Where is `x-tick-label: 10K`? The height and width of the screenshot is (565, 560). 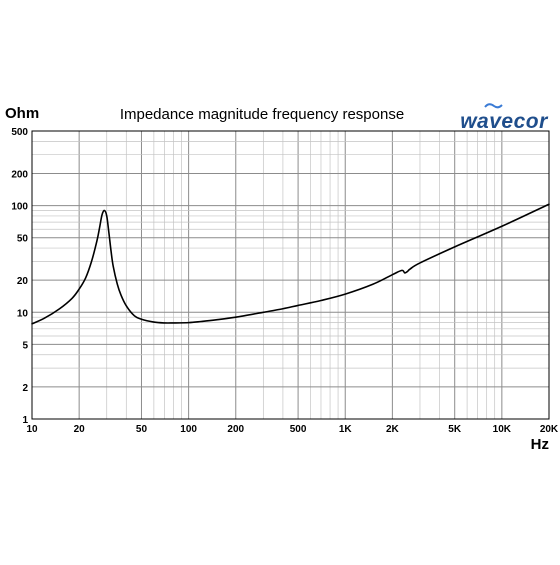
x-tick-label: 10K is located at coordinates (502, 429).